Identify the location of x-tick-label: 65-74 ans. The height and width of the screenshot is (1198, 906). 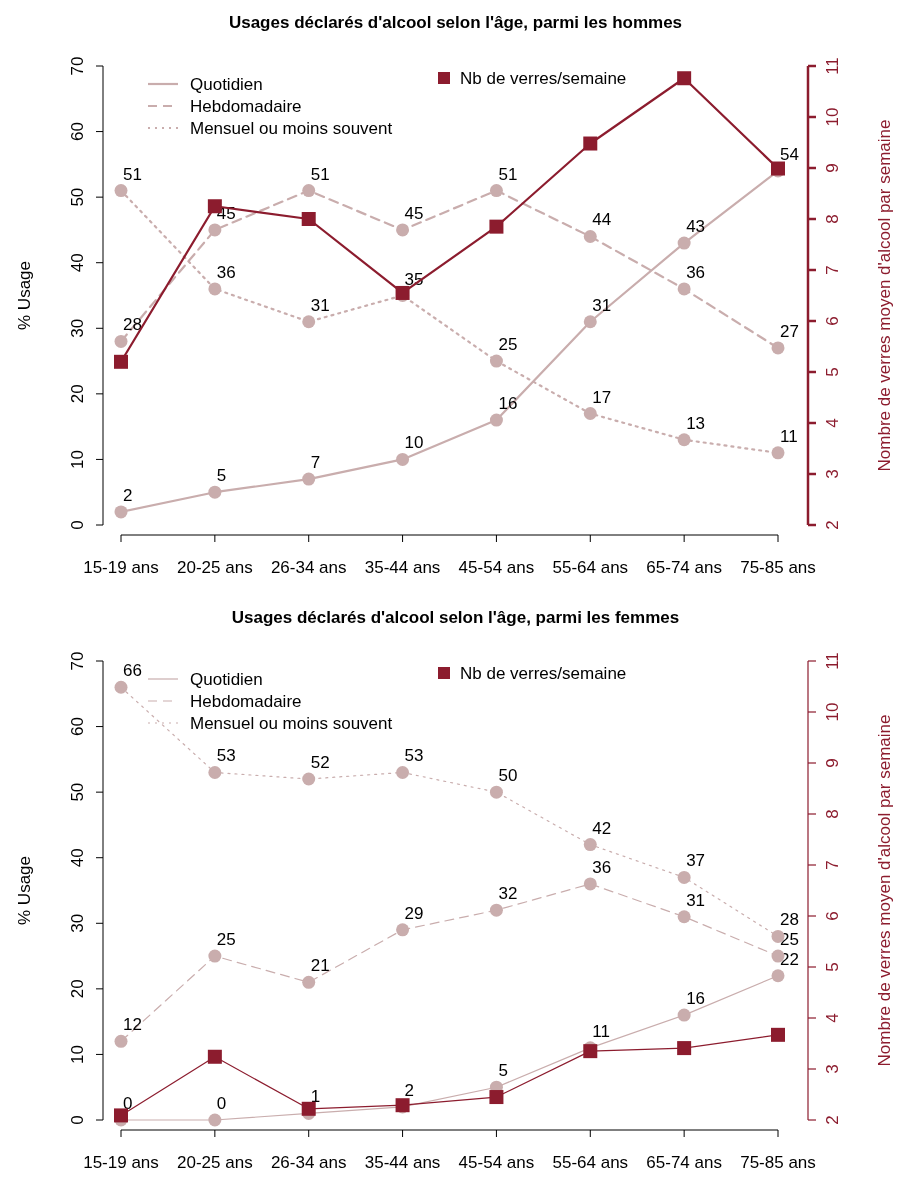
(684, 567).